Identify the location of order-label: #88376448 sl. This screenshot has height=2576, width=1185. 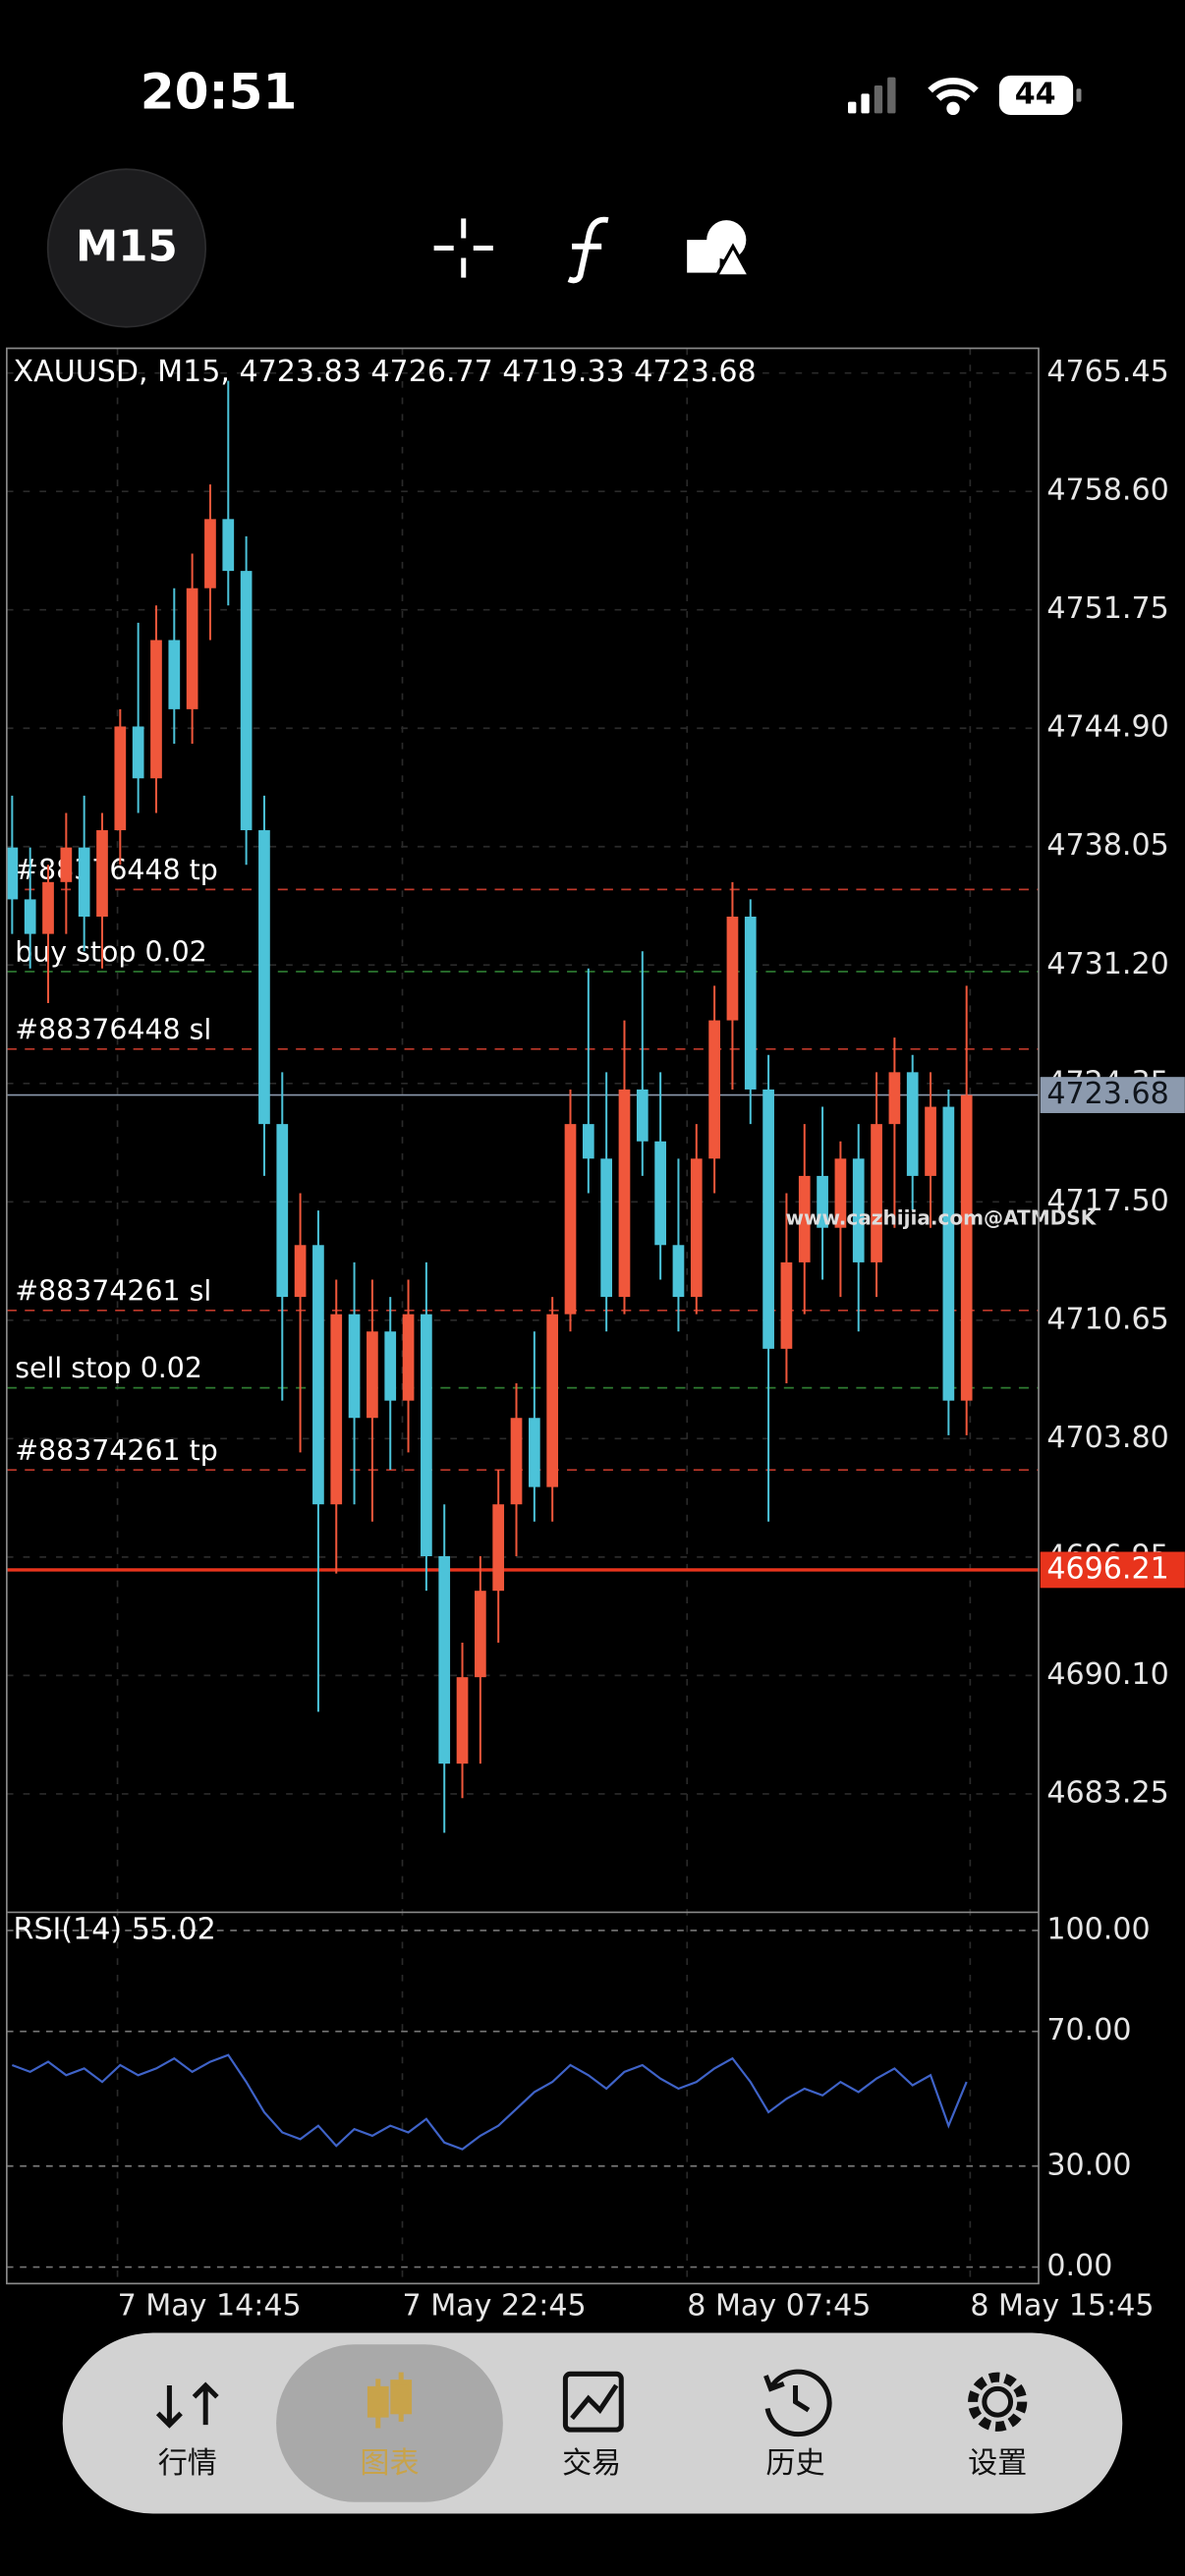
(113, 1029).